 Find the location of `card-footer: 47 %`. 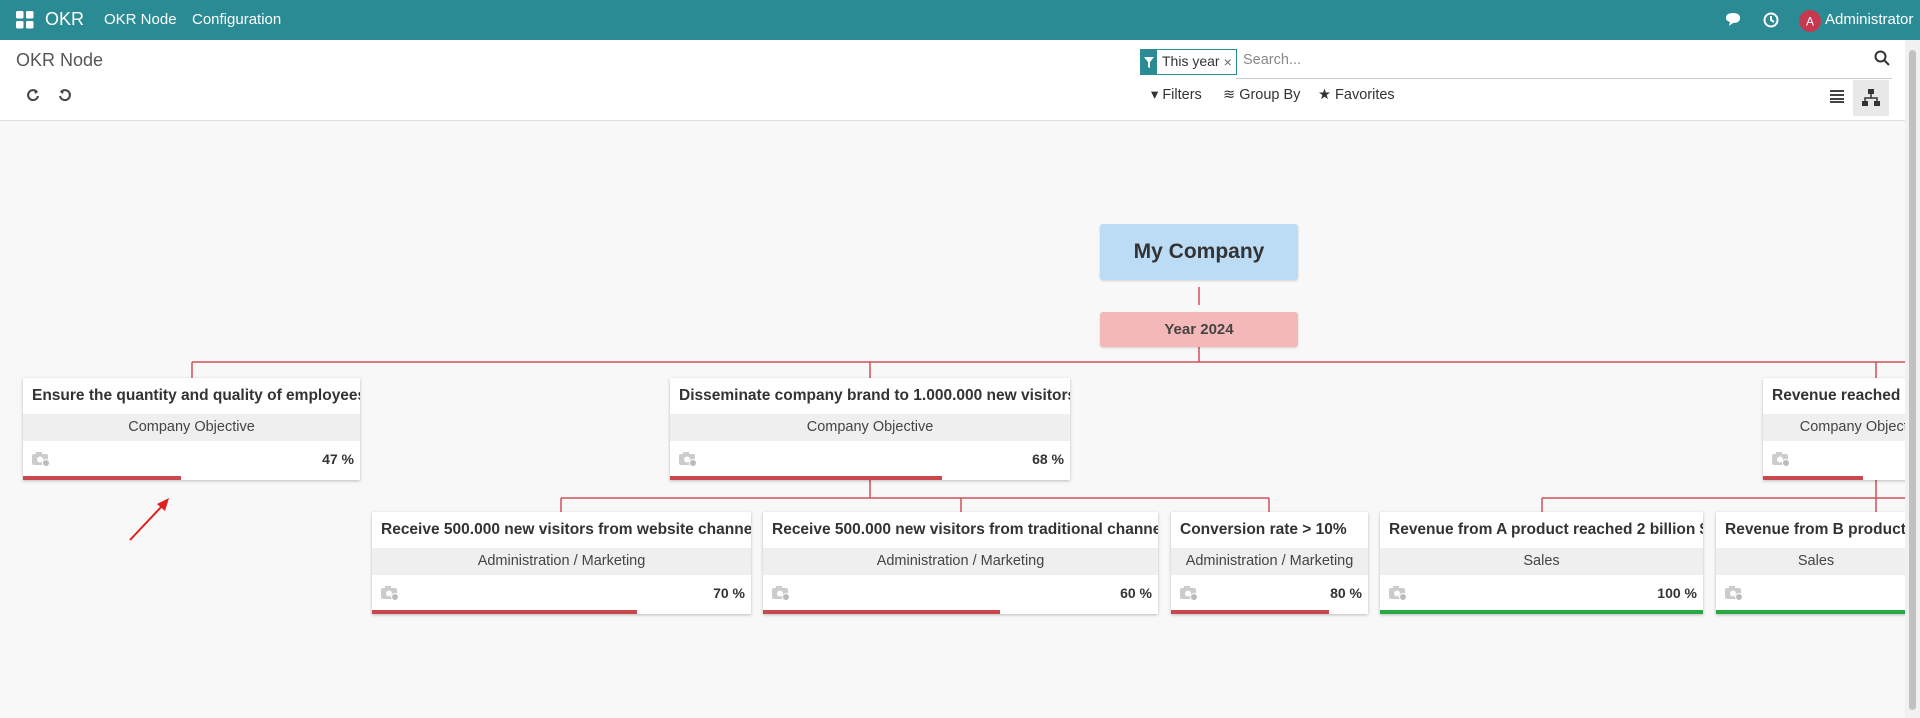

card-footer: 47 % is located at coordinates (191, 458).